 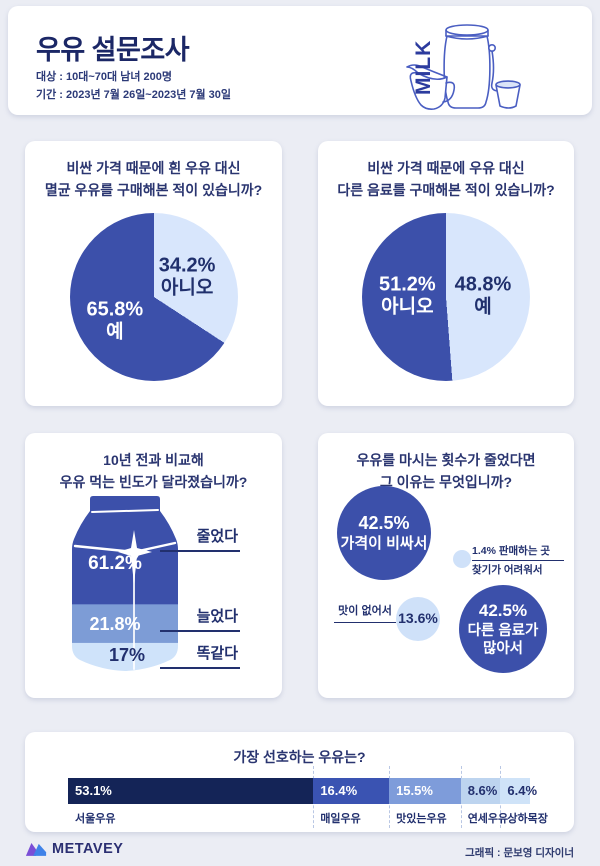 What do you see at coordinates (113, 50) in the screenshot?
I see `page-title: 우유 설문조사` at bounding box center [113, 50].